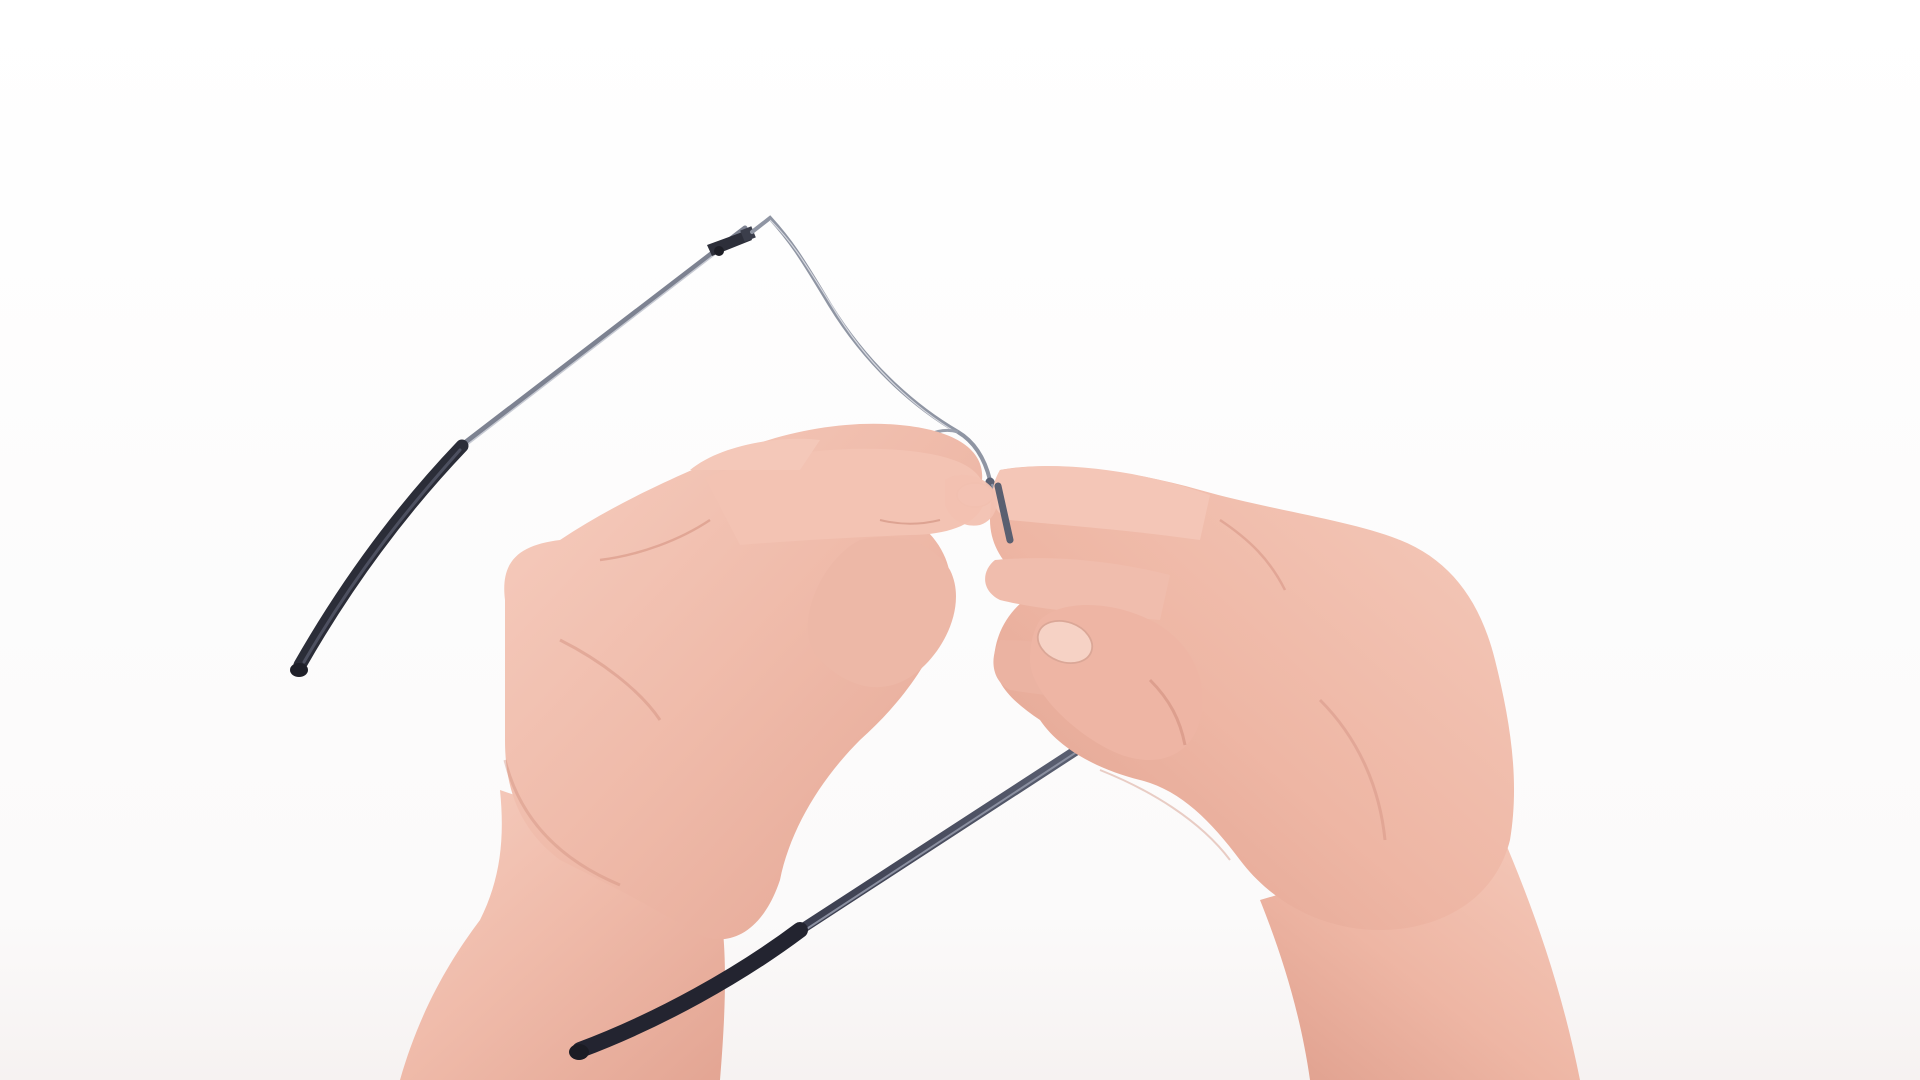 Image resolution: width=1920 pixels, height=1080 pixels. Describe the element at coordinates (519, 451) in the screenshot. I see `eyeglasses-left-temple` at that location.